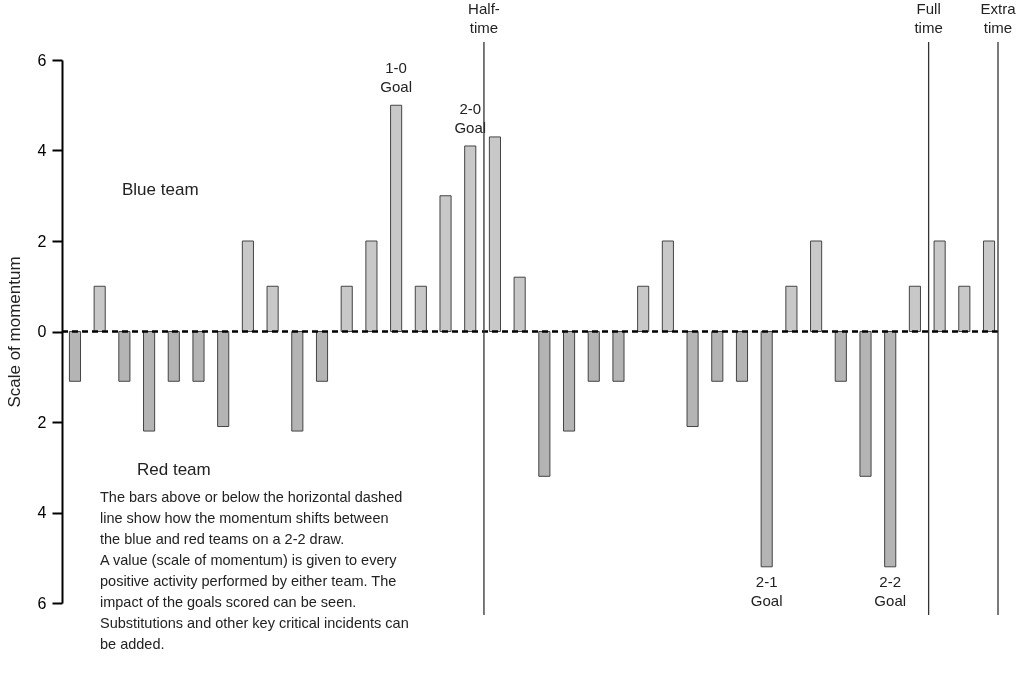  What do you see at coordinates (396, 77) in the screenshot?
I see `data-label: 1-0 Goal` at bounding box center [396, 77].